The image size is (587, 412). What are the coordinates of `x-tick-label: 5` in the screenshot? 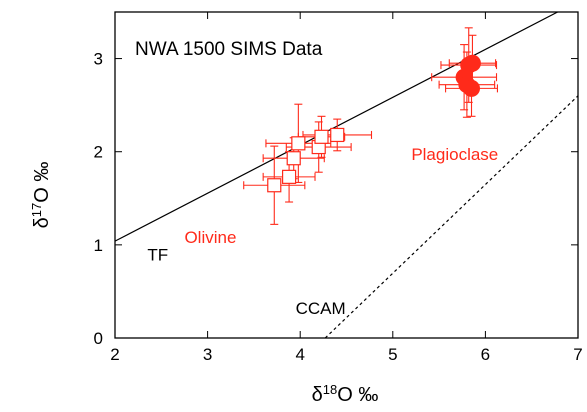 It's located at (392, 354).